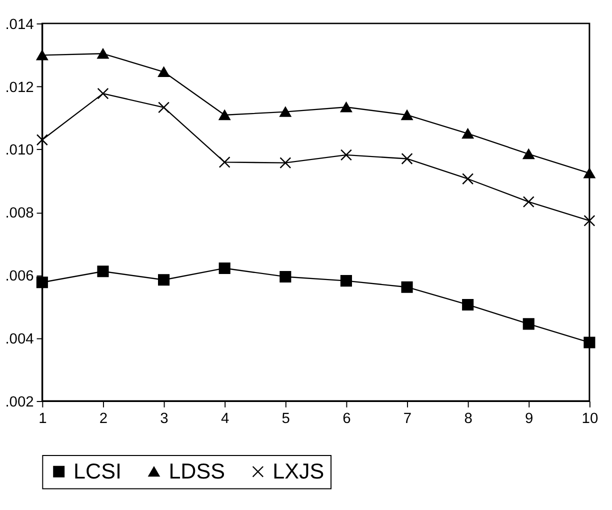 The height and width of the screenshot is (510, 612). What do you see at coordinates (19, 276) in the screenshot?
I see `y-tick-label: .006` at bounding box center [19, 276].